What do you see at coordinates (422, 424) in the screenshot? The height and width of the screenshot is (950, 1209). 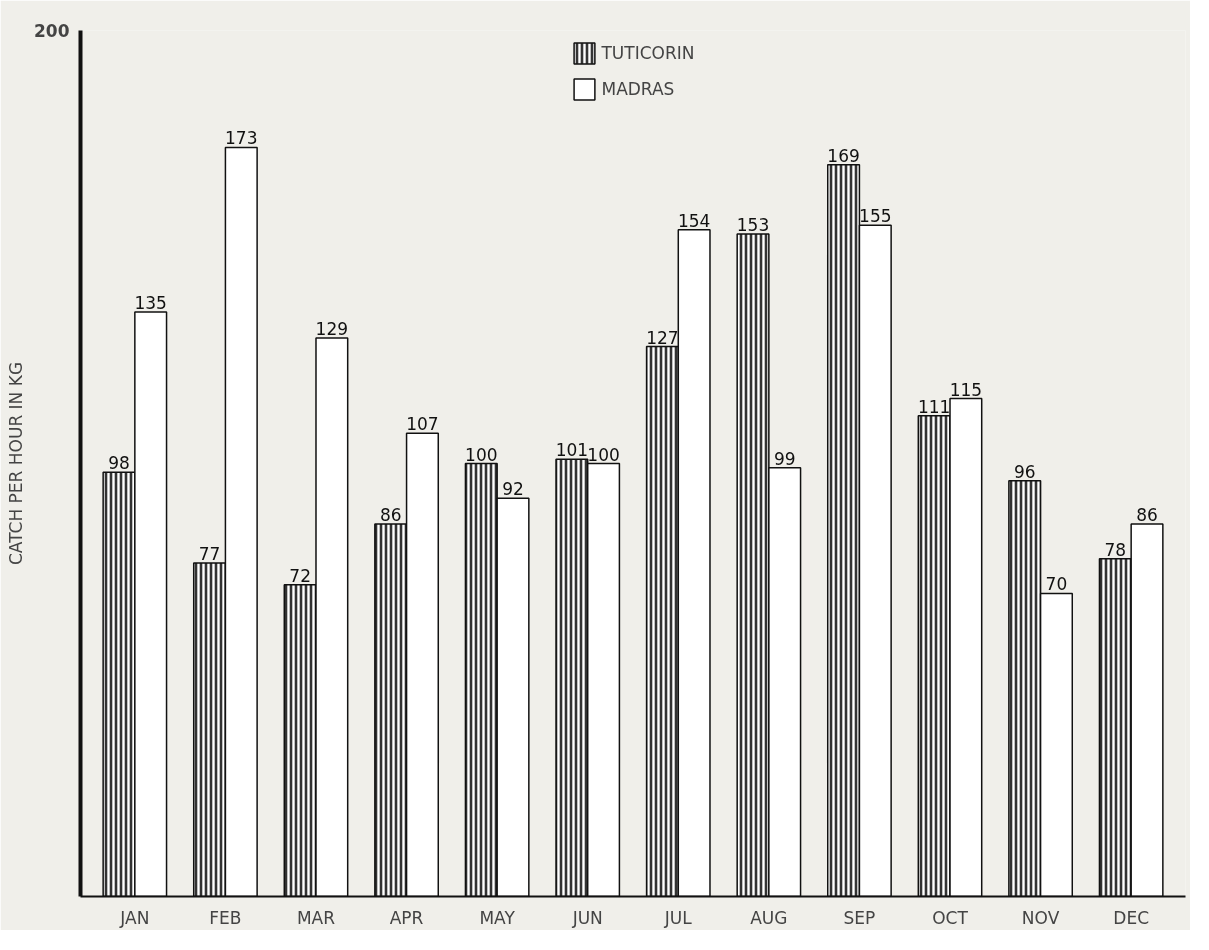 I see `data-label: 107` at bounding box center [422, 424].